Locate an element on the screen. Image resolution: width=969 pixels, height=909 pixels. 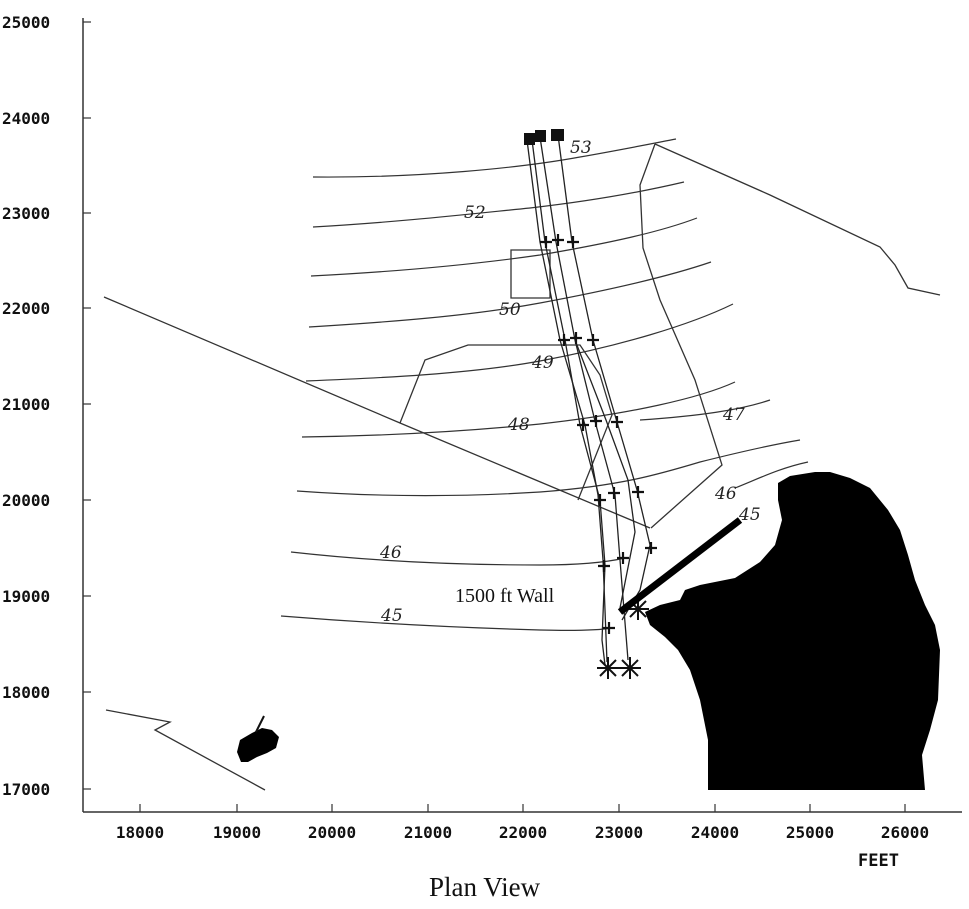
contour-label: 52 is located at coordinates (475, 213).